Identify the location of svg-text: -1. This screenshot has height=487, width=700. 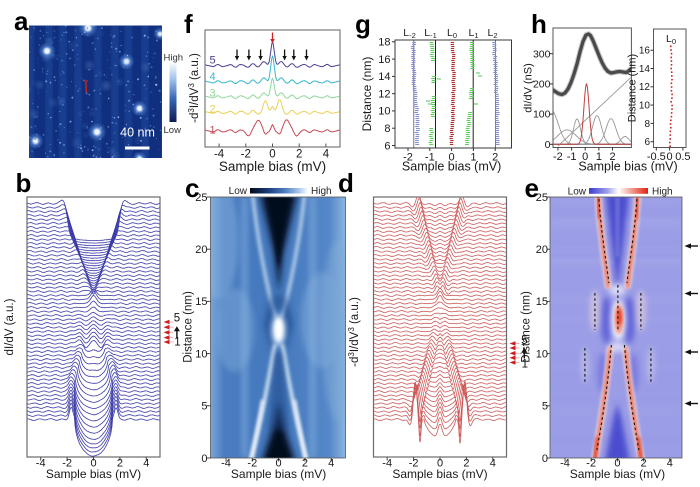
(430, 158).